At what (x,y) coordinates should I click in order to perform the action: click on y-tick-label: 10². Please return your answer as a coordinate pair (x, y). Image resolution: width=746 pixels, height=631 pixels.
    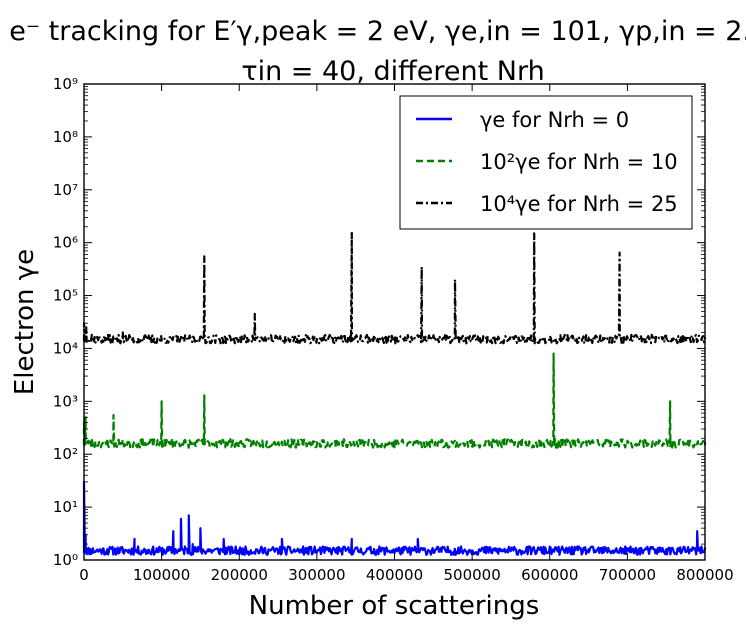
    Looking at the image, I should click on (65, 454).